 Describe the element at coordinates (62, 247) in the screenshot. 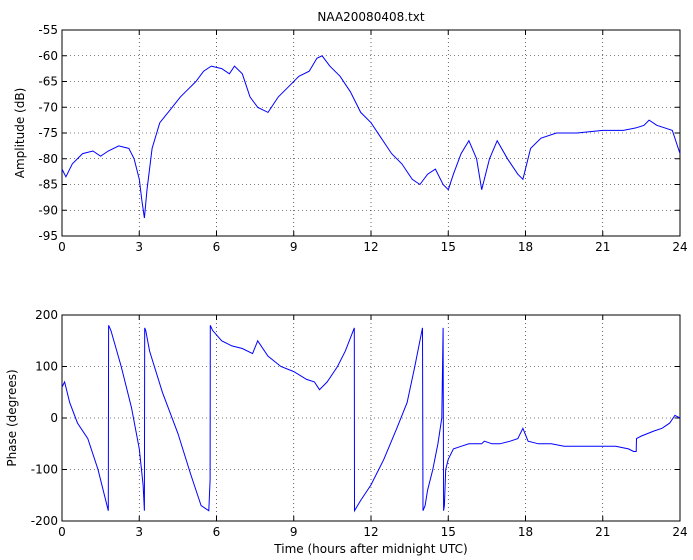

I see `amplitude-x-tick-label: 0` at that location.